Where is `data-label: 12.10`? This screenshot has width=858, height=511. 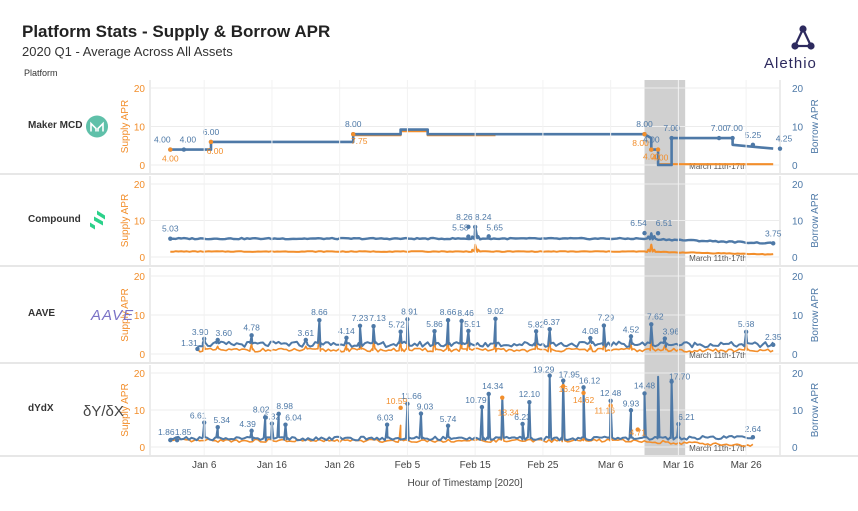 data-label: 12.10 is located at coordinates (530, 394).